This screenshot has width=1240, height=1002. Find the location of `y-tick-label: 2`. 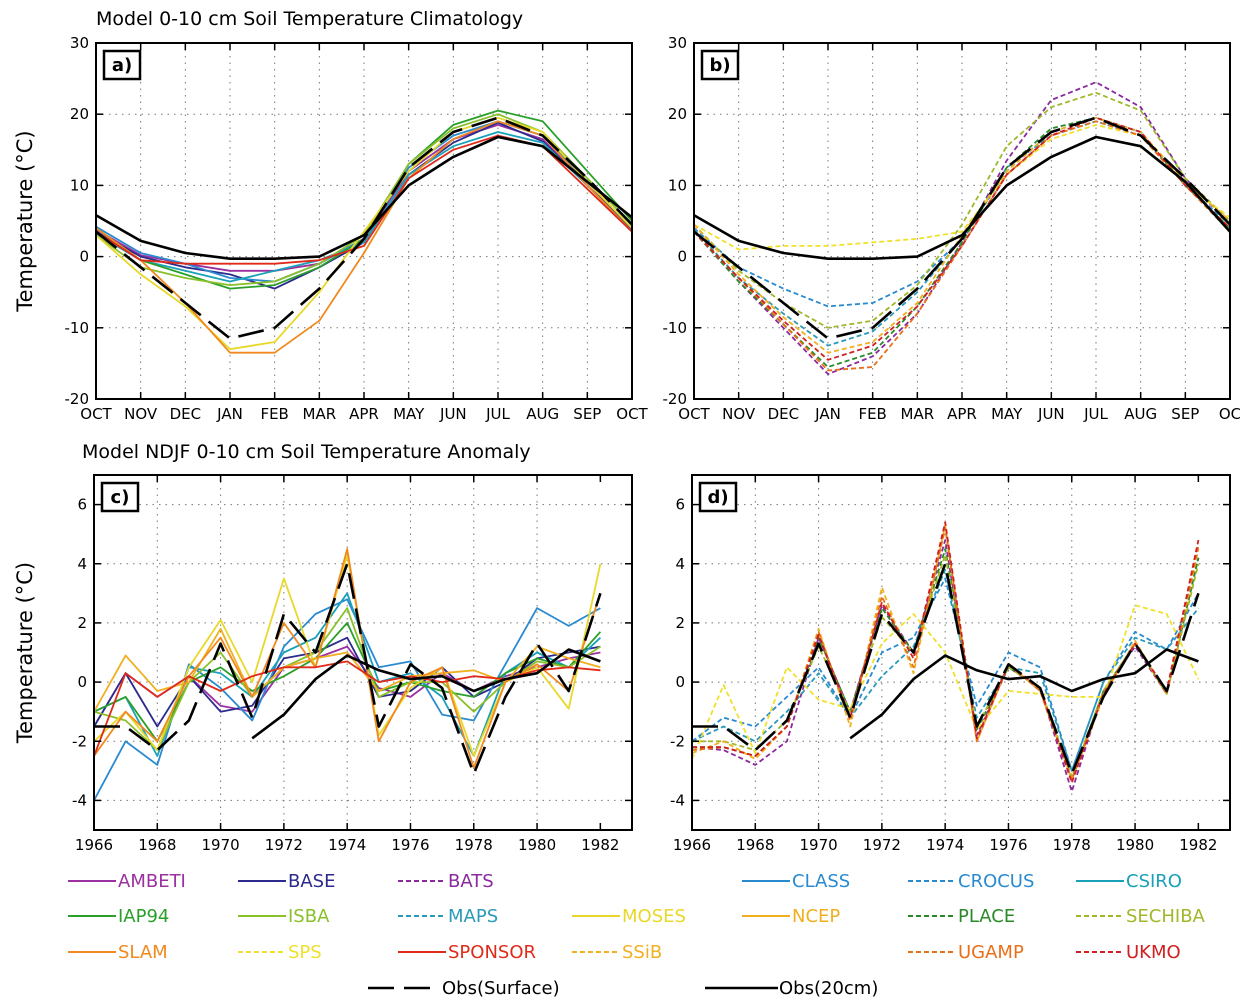

y-tick-label: 2 is located at coordinates (680, 623).